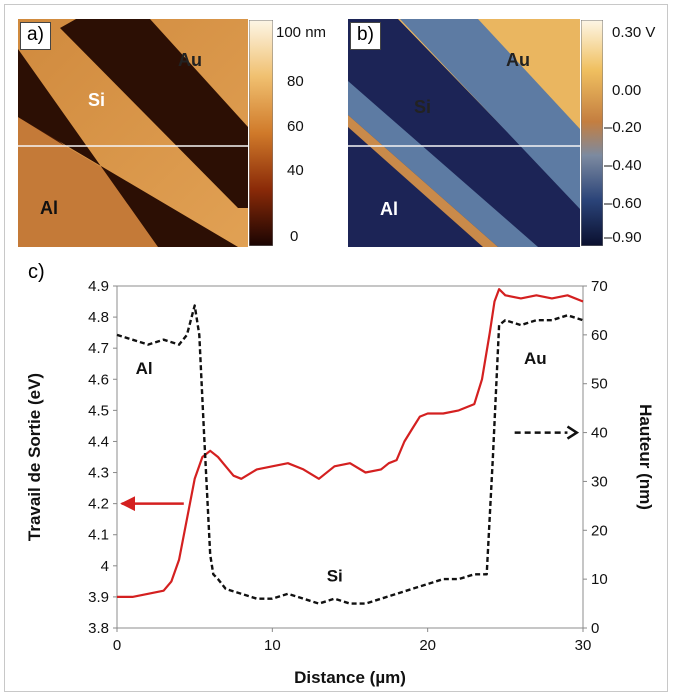  Describe the element at coordinates (98, 628) in the screenshot. I see `y-tick-label: 3.8` at that location.